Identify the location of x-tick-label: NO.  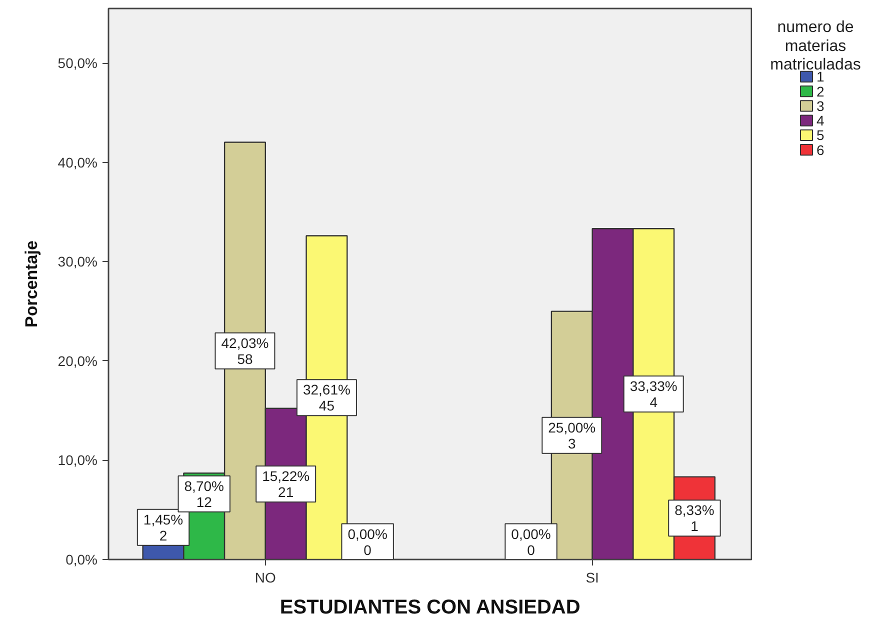
(265, 578).